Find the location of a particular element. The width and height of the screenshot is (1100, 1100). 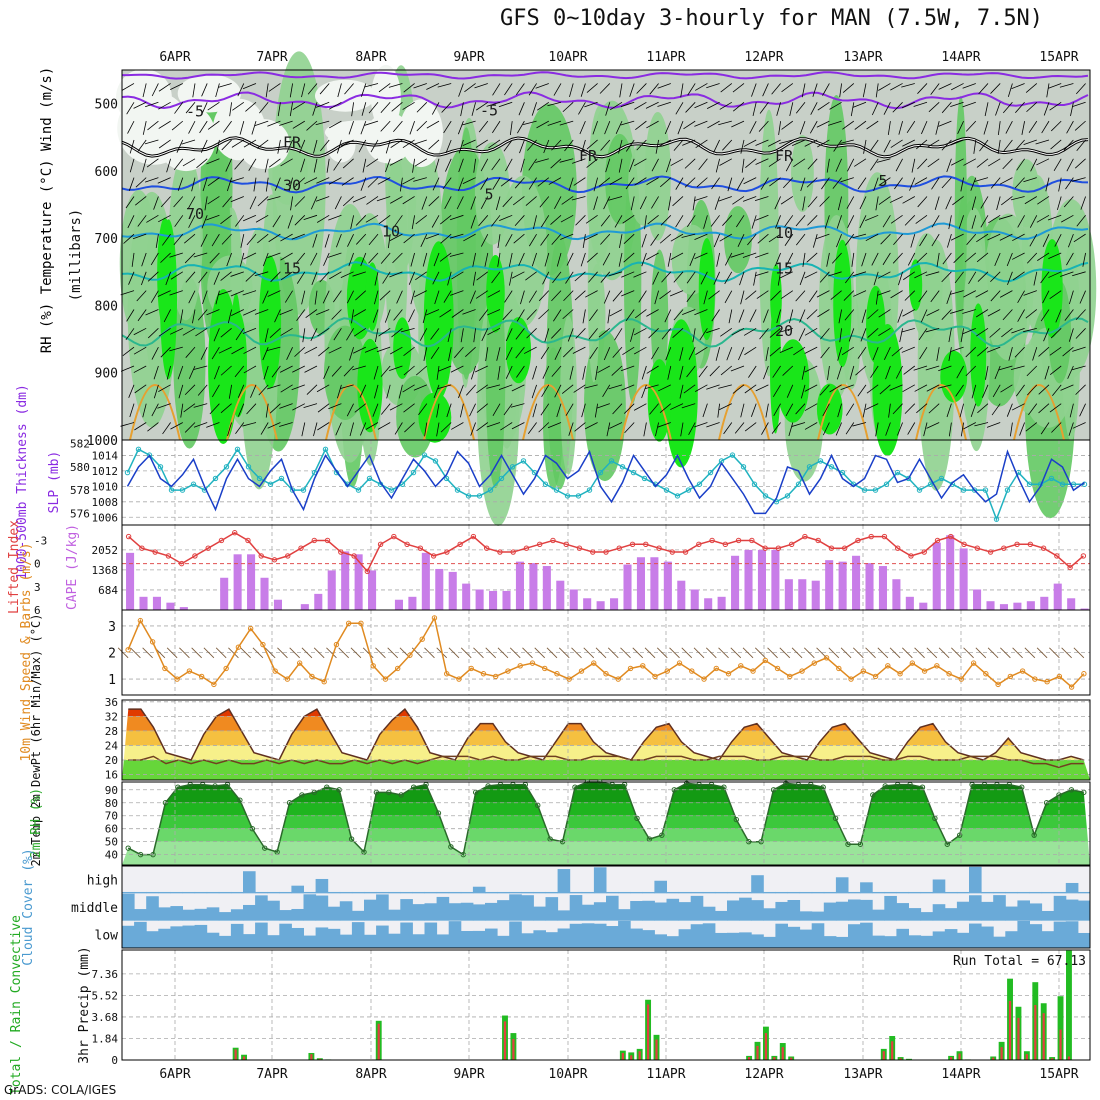

date-label-top: 13APR is located at coordinates (862, 57).